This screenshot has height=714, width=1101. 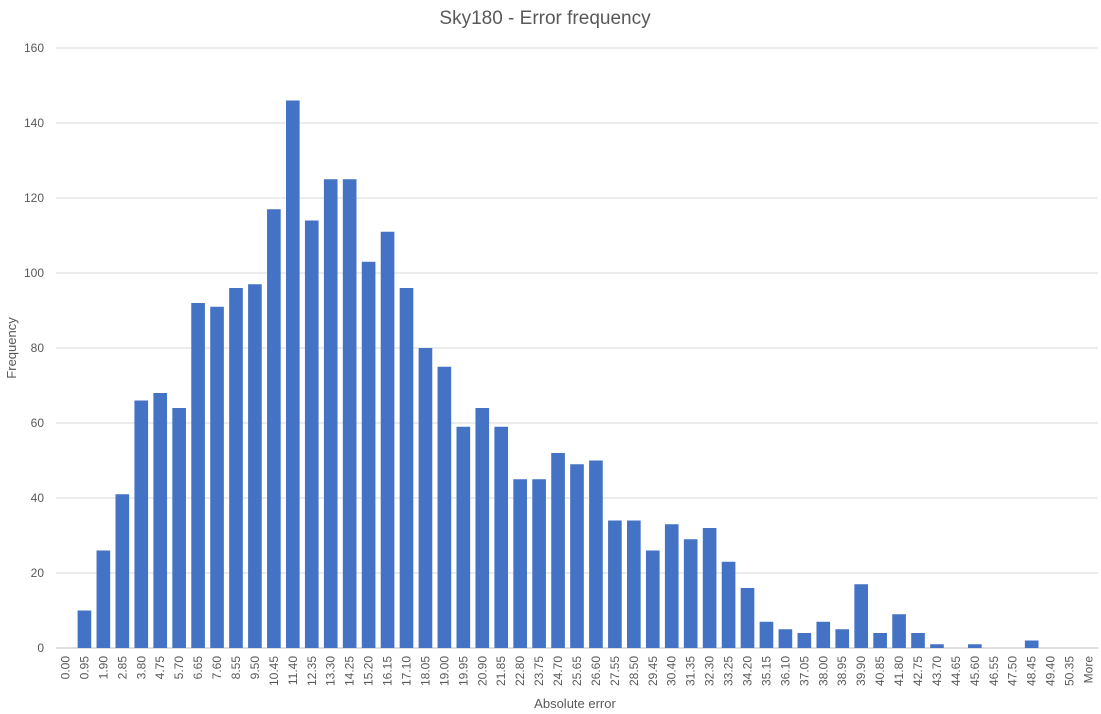 What do you see at coordinates (672, 671) in the screenshot?
I see `x-tick-label: 30.40` at bounding box center [672, 671].